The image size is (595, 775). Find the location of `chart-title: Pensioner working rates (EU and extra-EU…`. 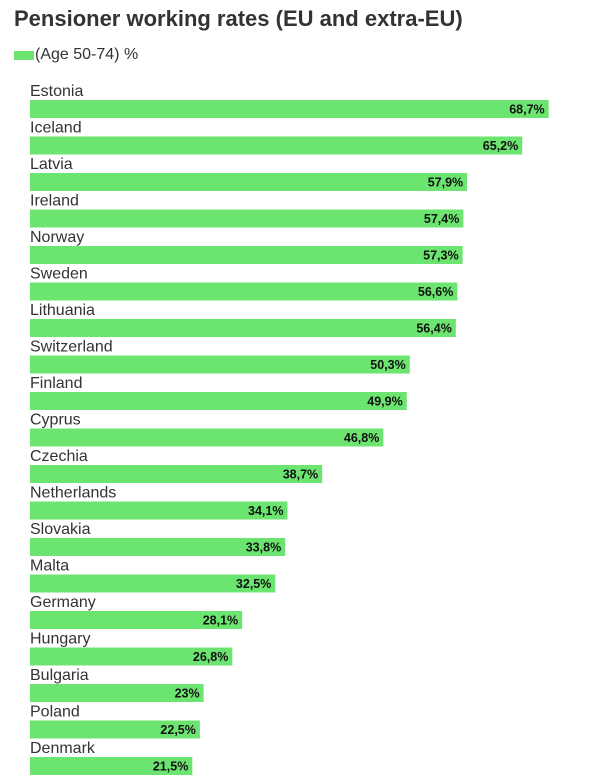

chart-title: Pensioner working rates (EU and extra-EU… is located at coordinates (238, 18).